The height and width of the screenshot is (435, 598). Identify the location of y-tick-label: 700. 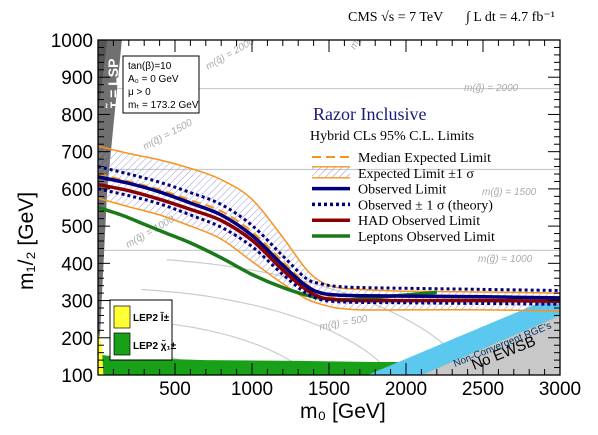
(77, 153).